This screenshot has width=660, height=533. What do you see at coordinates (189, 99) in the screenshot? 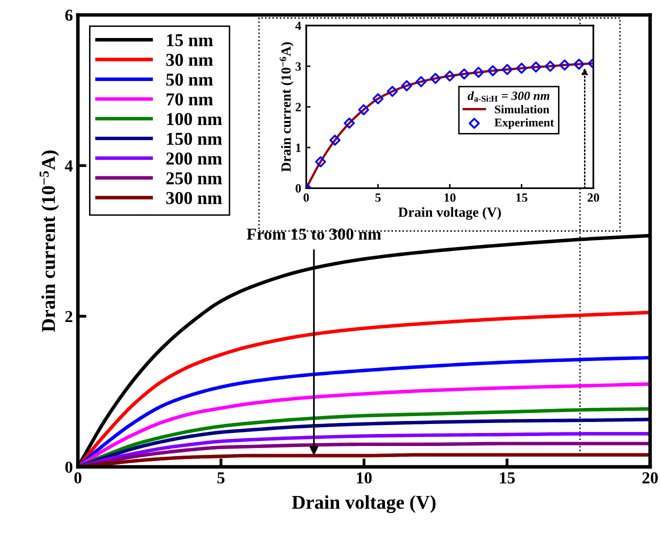
I see `legend-label: 70 nm` at bounding box center [189, 99].